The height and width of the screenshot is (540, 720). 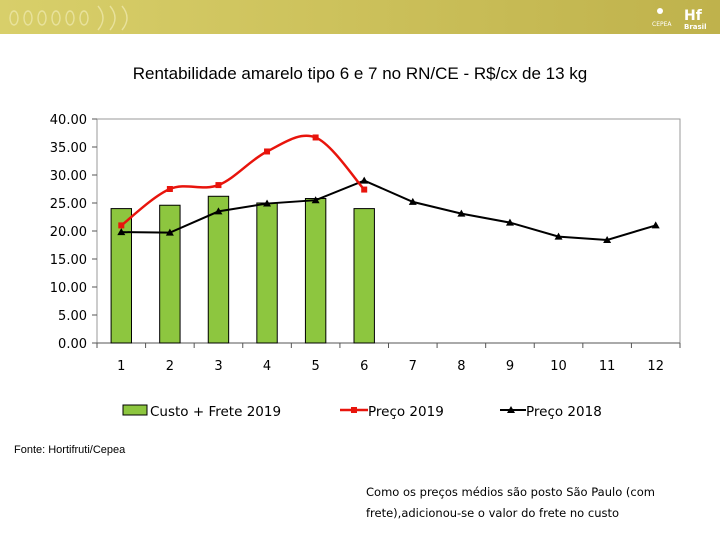 What do you see at coordinates (607, 366) in the screenshot?
I see `x-tick-label: 11` at bounding box center [607, 366].